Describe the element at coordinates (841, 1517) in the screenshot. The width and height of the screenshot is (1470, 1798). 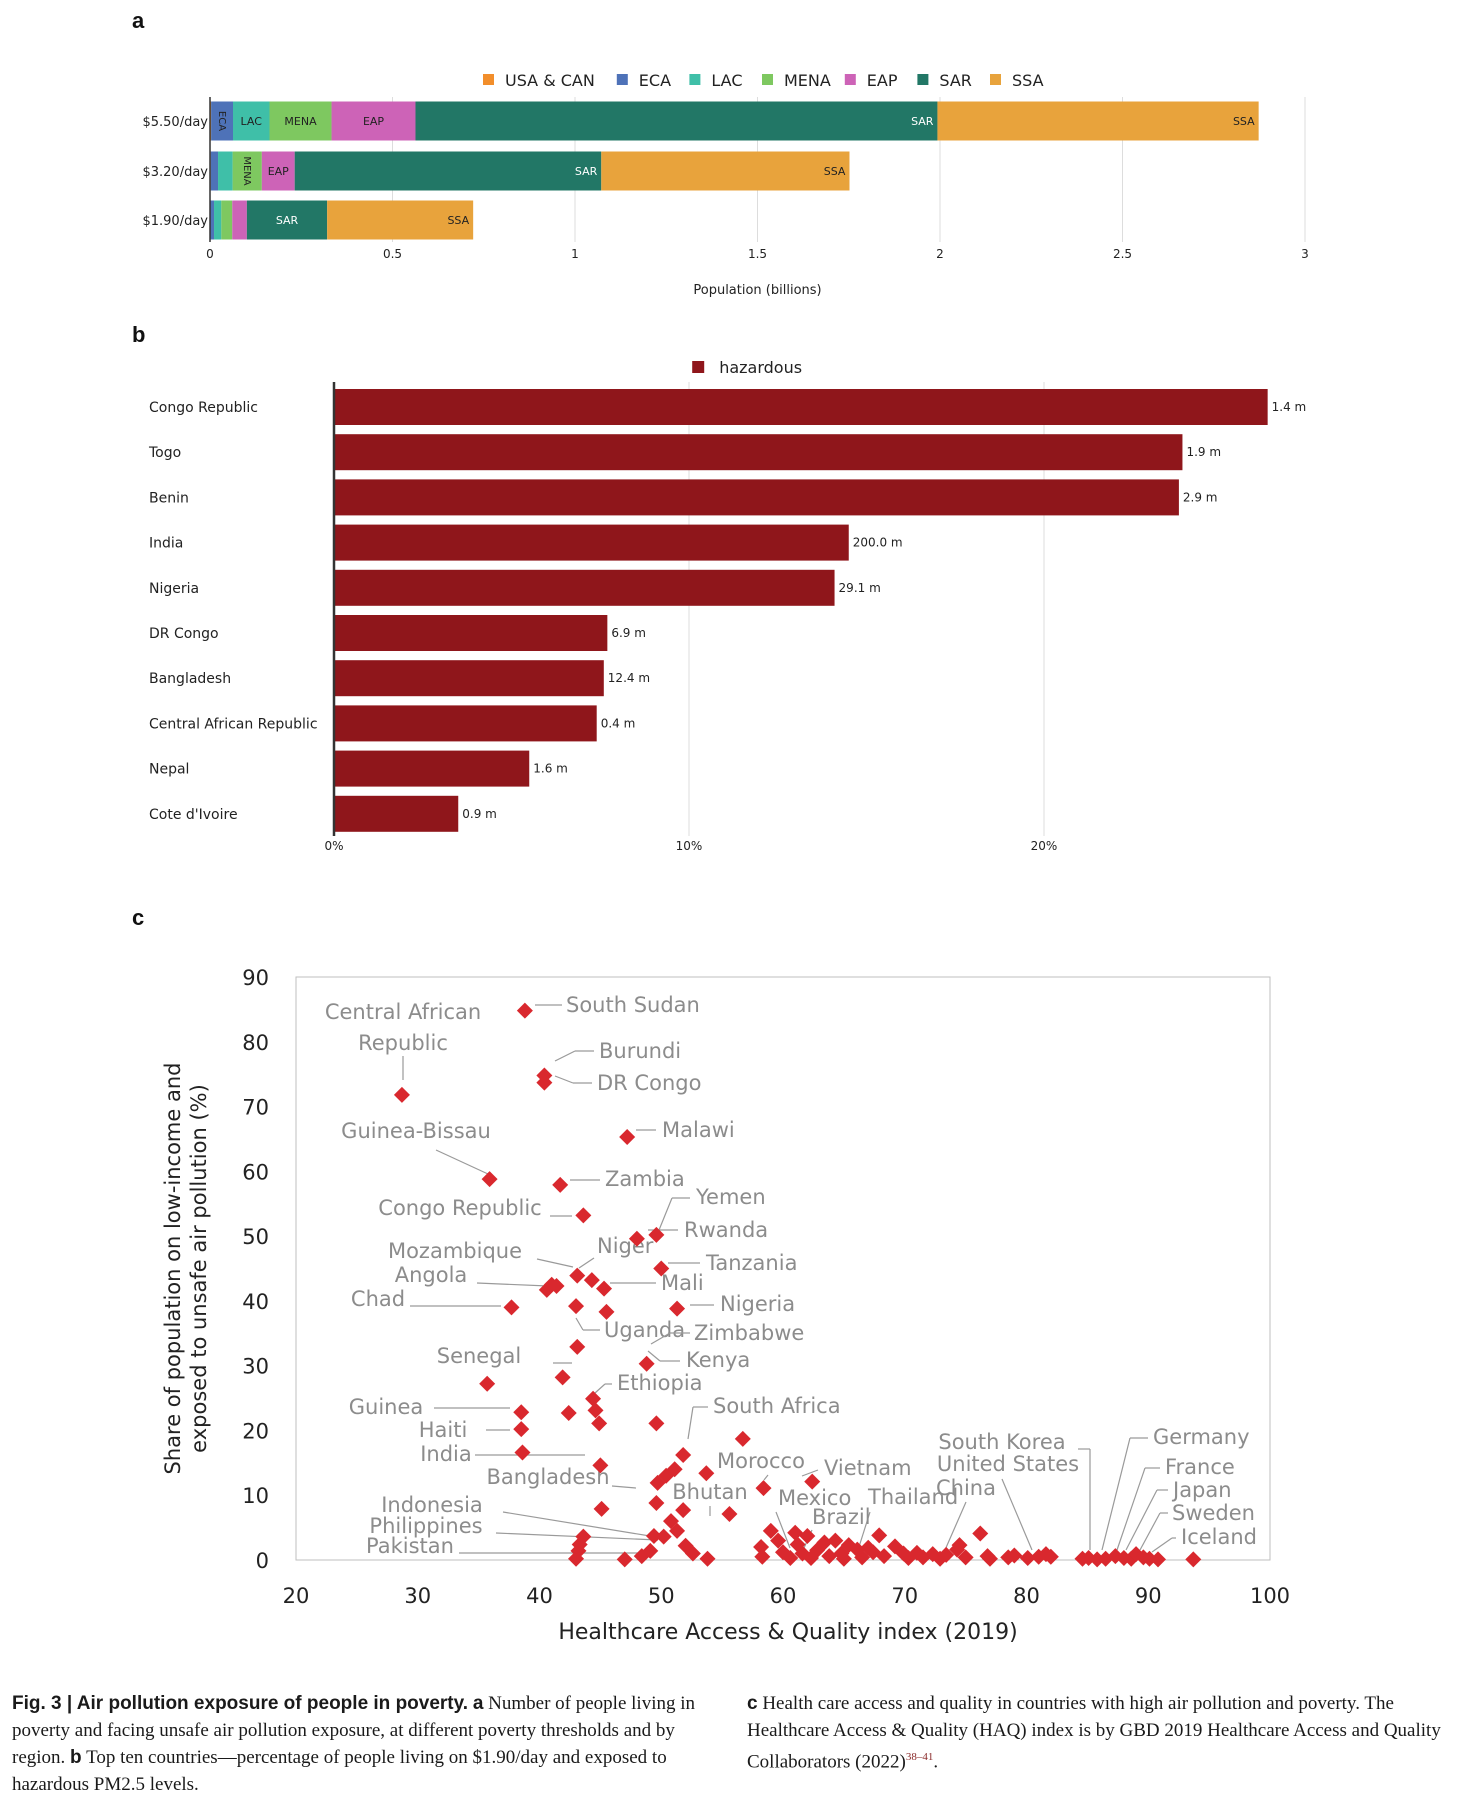
I see `annotation-label: Brazil` at that location.